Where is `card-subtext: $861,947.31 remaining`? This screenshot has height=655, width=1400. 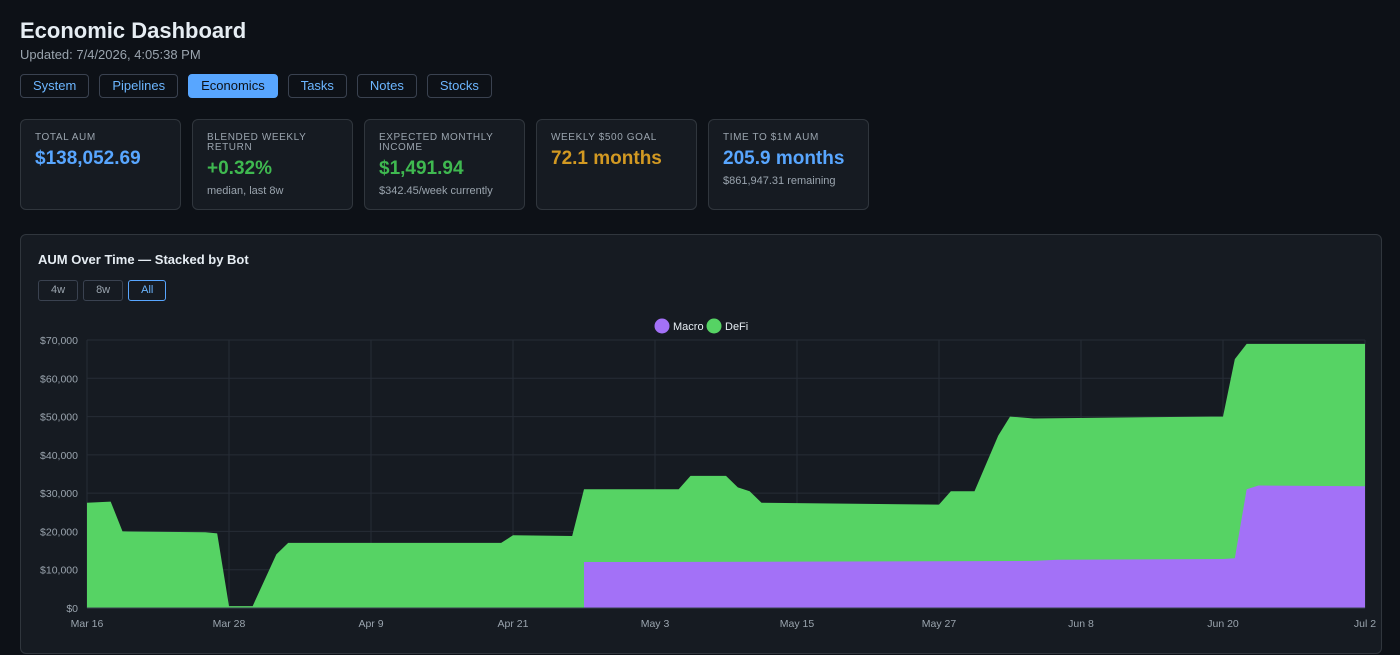
card-subtext: $861,947.31 remaining is located at coordinates (779, 181).